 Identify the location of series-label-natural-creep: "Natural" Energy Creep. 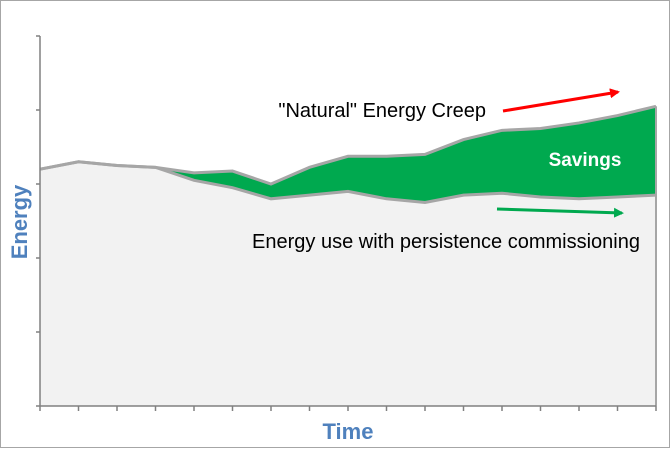
(382, 111).